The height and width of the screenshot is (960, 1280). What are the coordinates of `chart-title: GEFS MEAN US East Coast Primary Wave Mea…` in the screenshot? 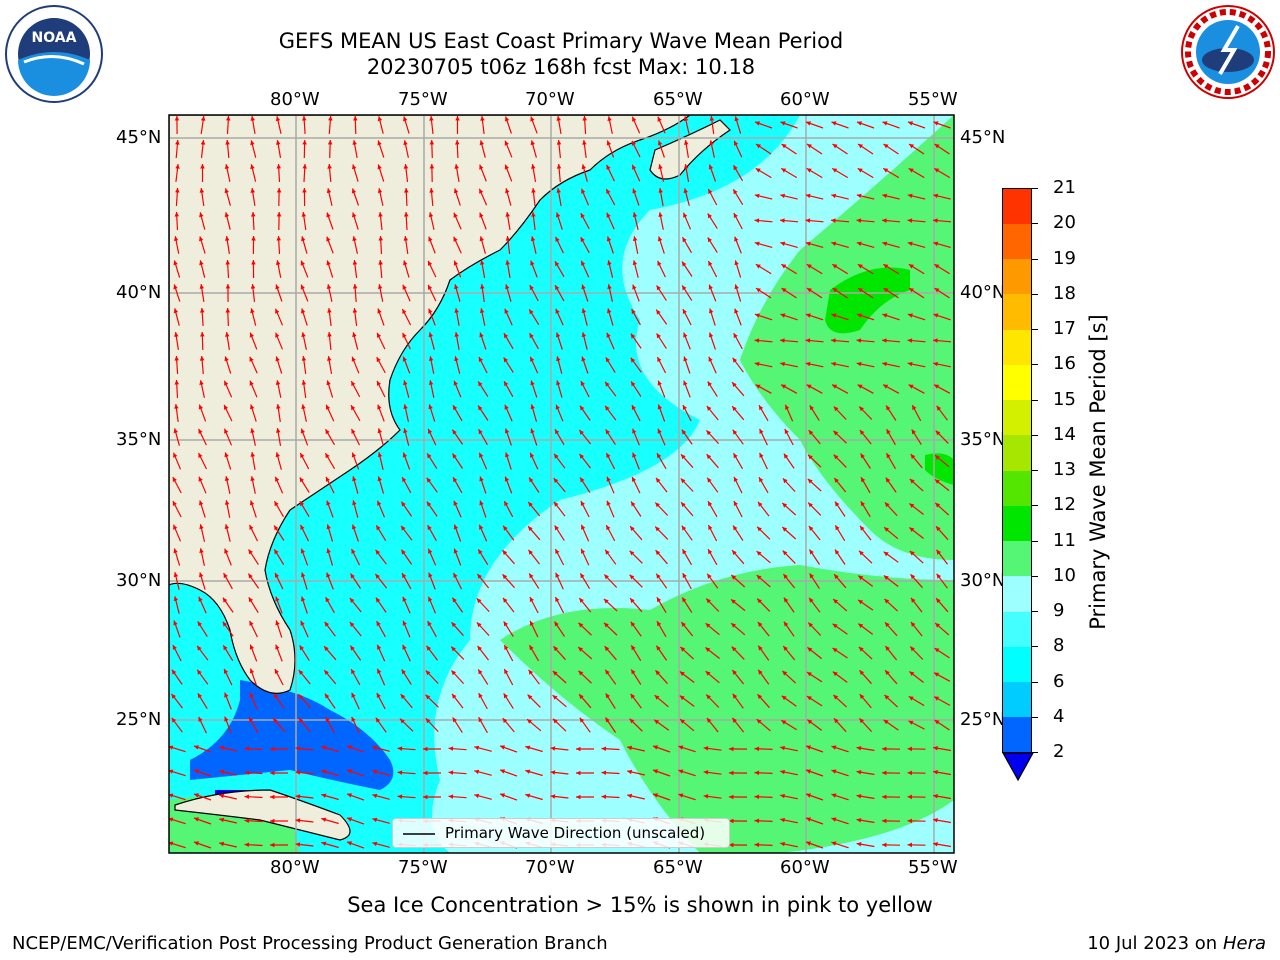 It's located at (561, 41).